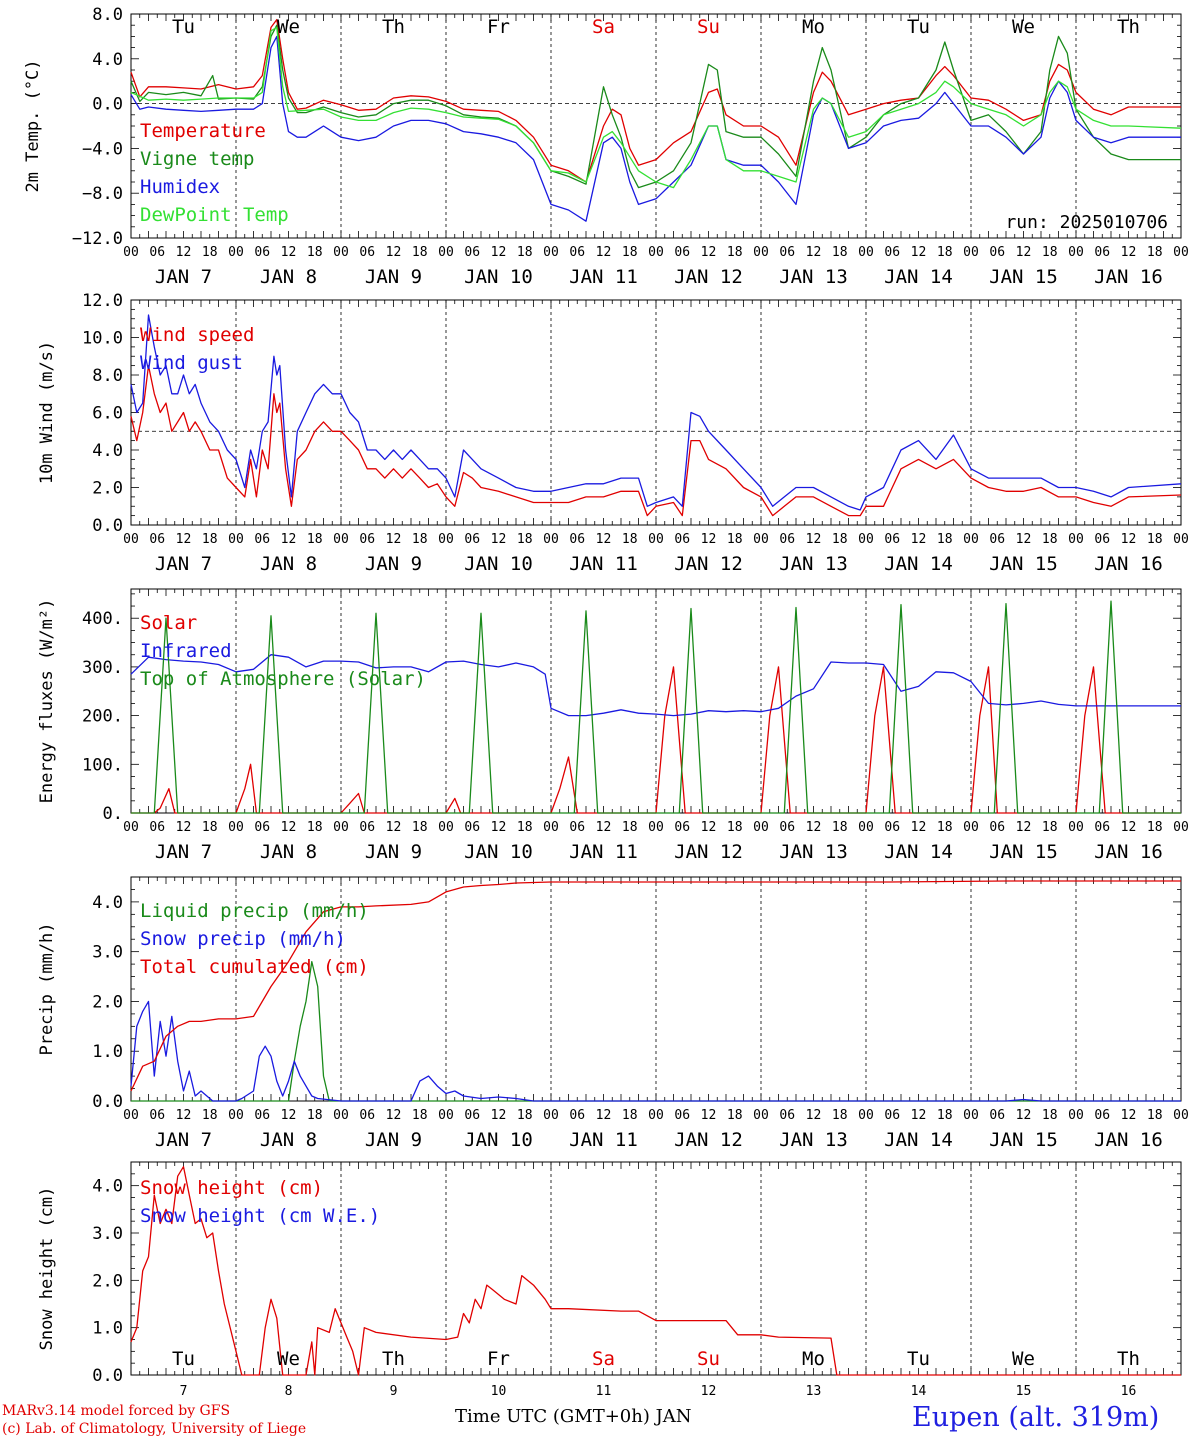 The width and height of the screenshot is (1194, 1440). Describe the element at coordinates (813, 564) in the screenshot. I see `date-label: JAN 13` at that location.